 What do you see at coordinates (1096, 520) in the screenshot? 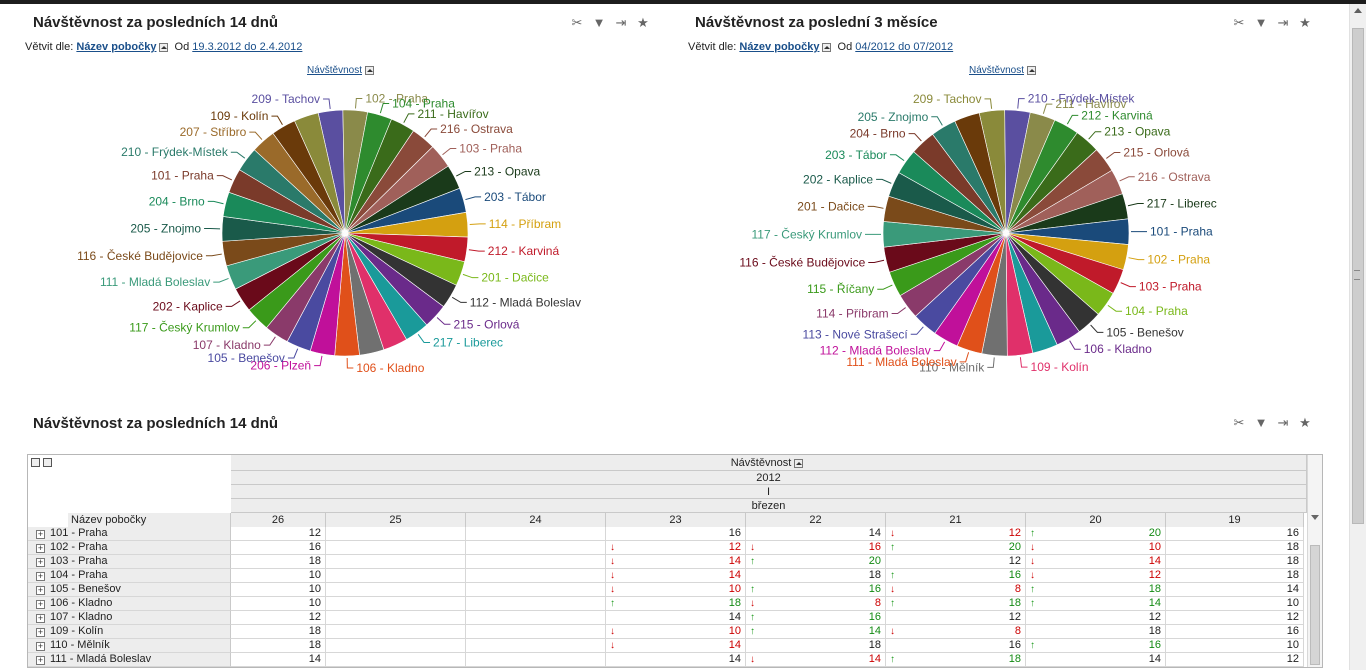
I see `column-header: 20` at bounding box center [1096, 520].